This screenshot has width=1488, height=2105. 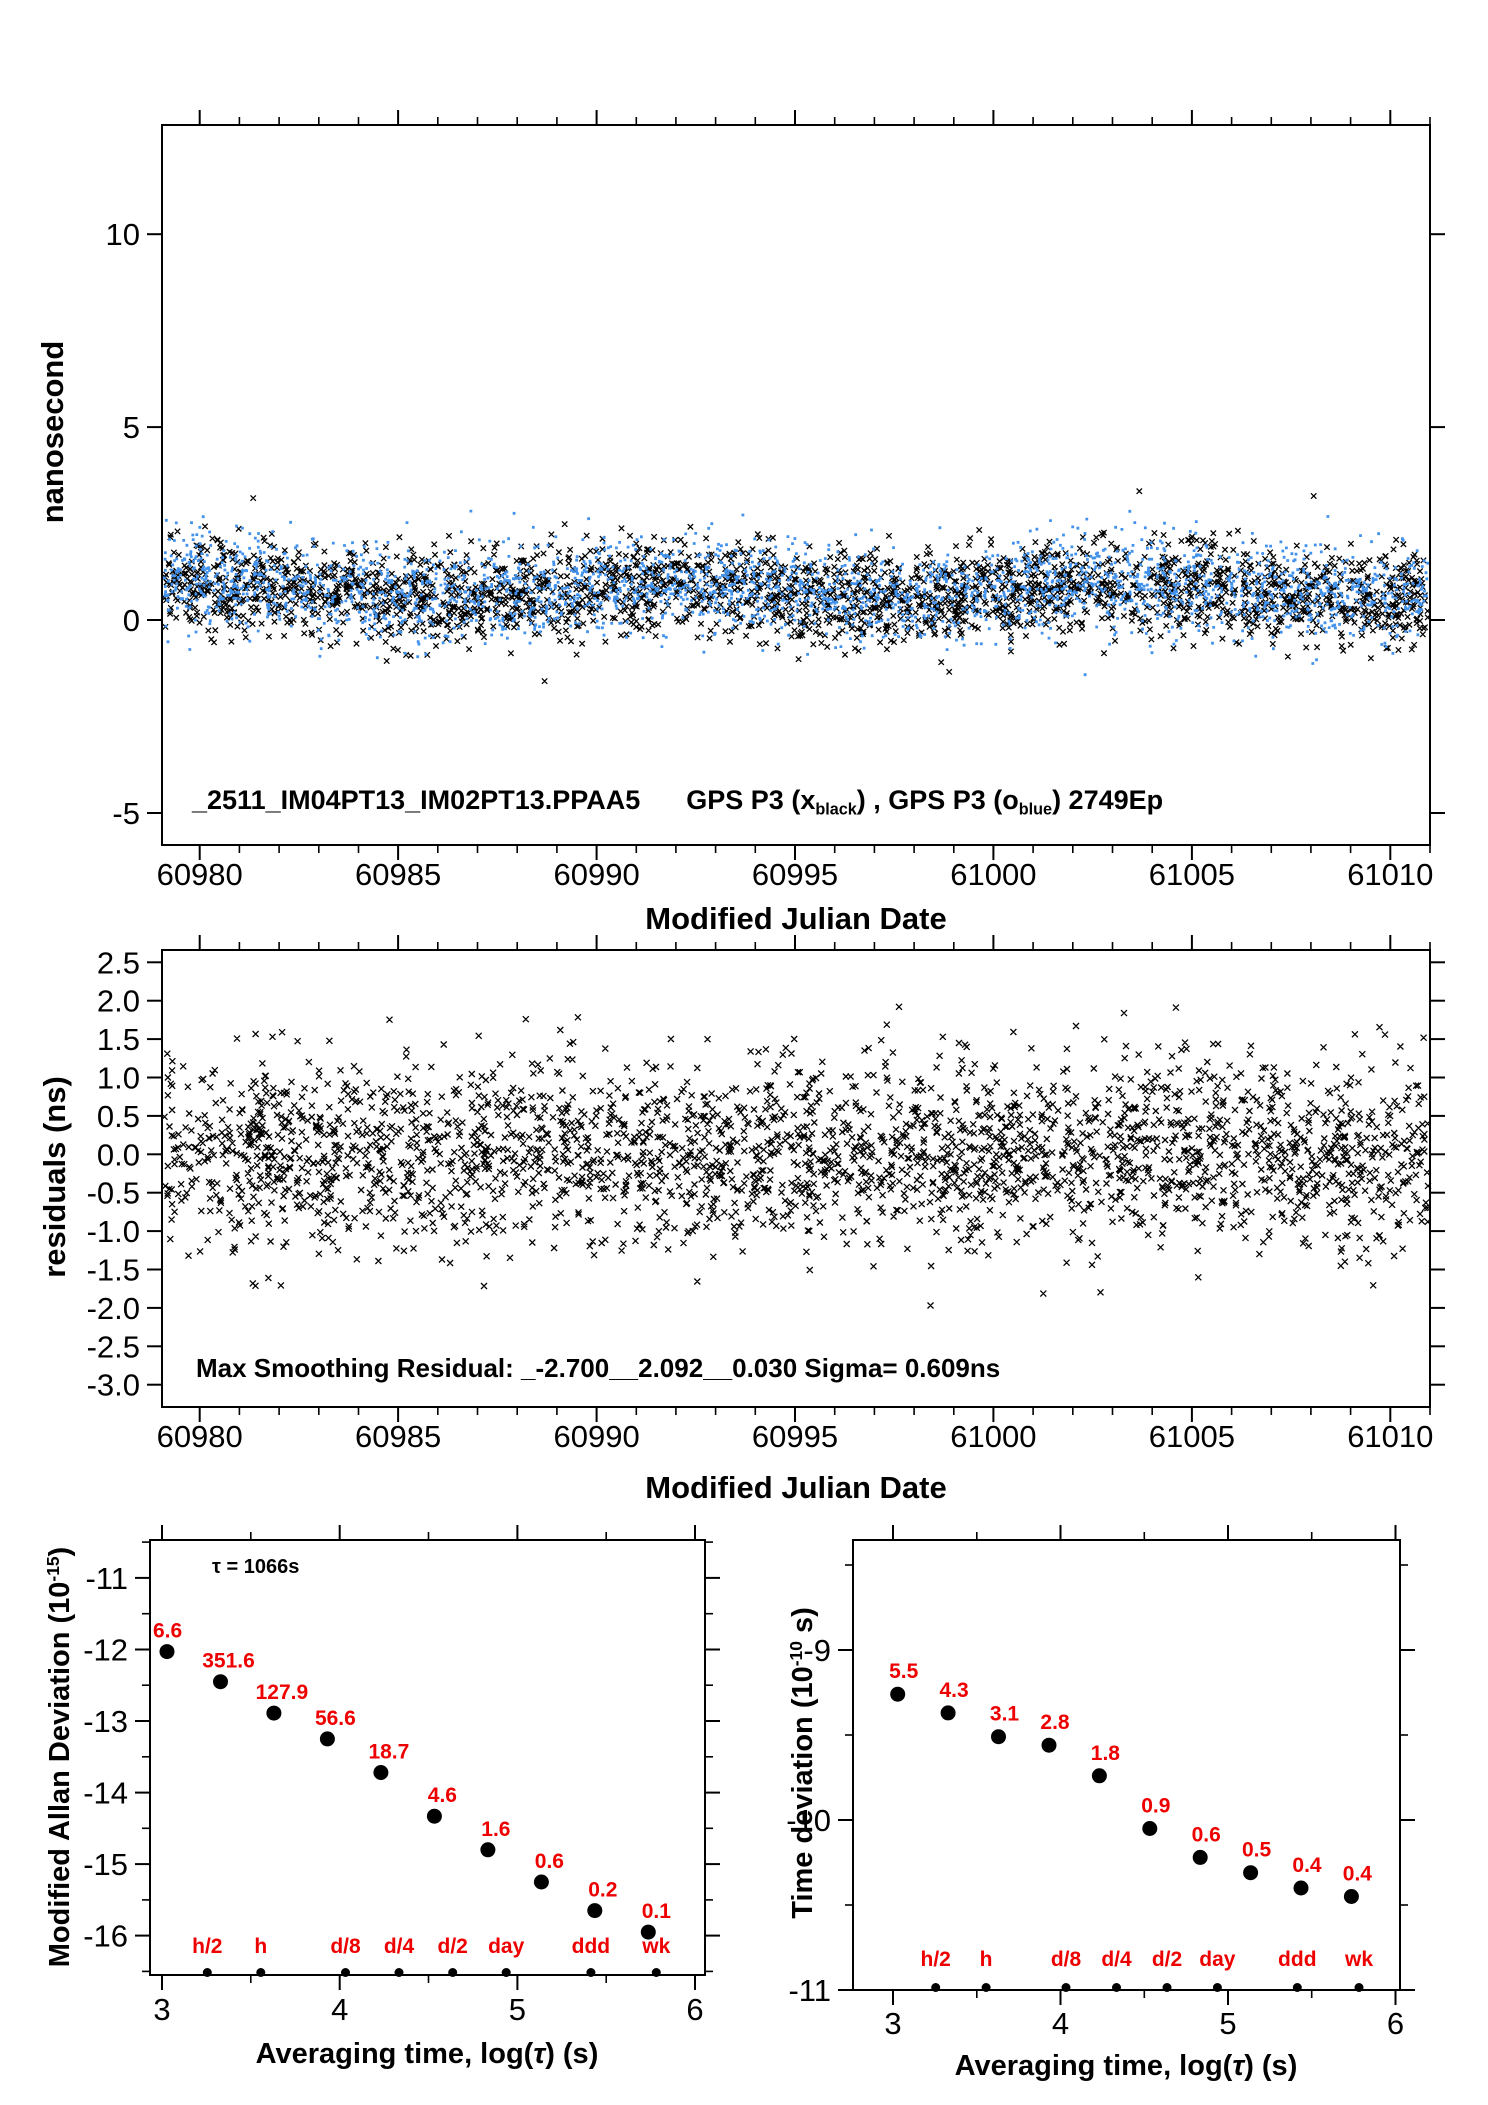 What do you see at coordinates (892, 2023) in the screenshot?
I see `tdev-x-tick-label: 3` at bounding box center [892, 2023].